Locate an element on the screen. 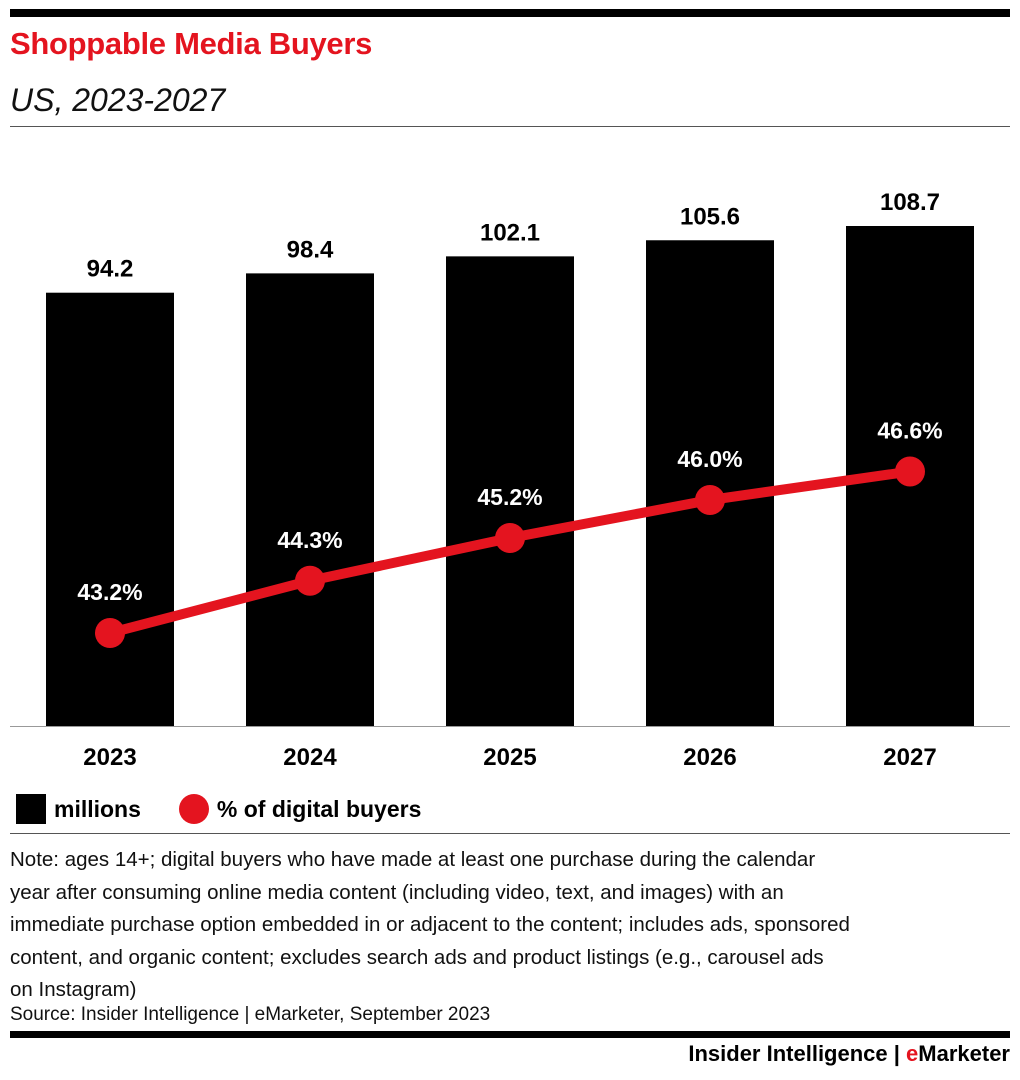  brand-part-2: Marketer is located at coordinates (964, 1053).